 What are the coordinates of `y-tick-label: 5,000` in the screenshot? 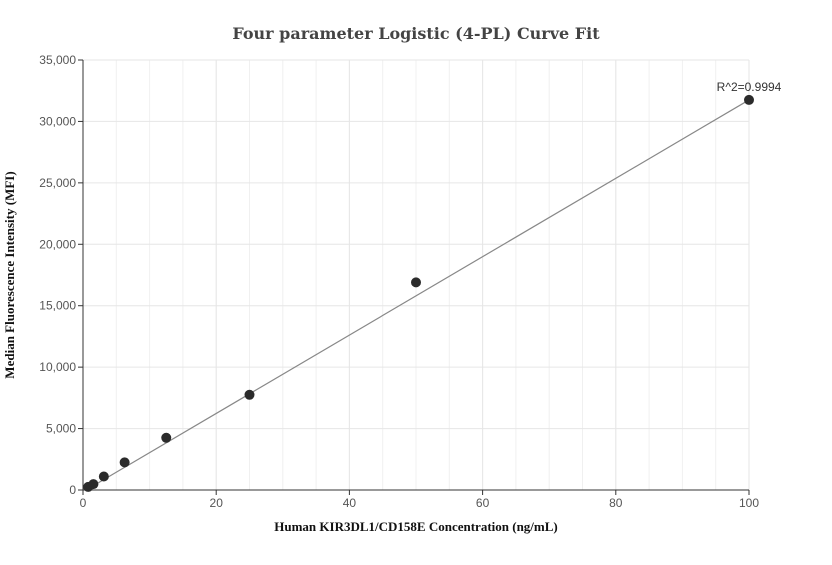 It's located at (61, 429).